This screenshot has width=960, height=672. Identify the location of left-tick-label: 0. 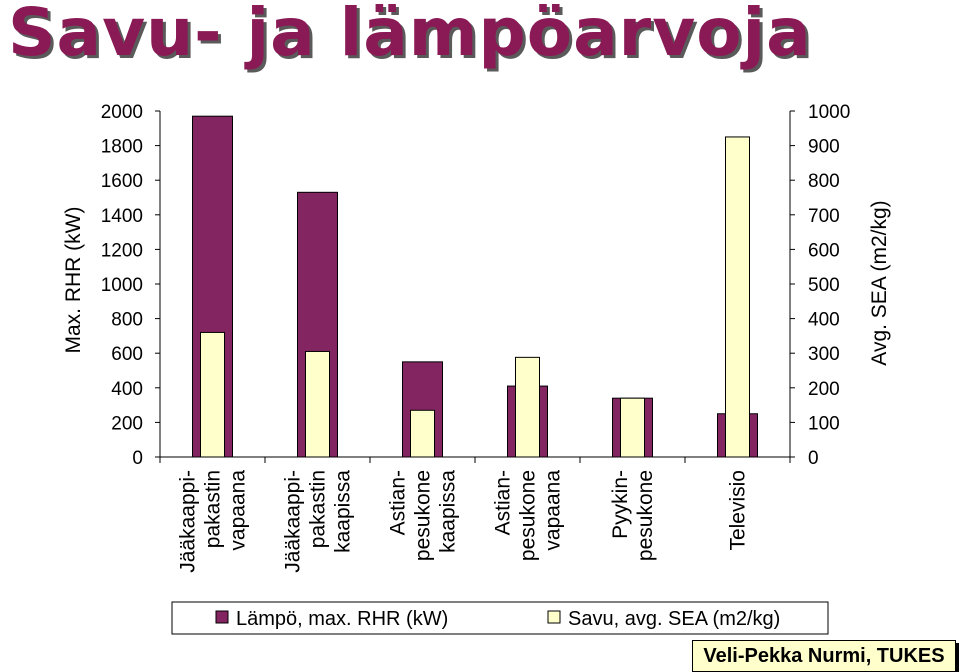
(137, 458).